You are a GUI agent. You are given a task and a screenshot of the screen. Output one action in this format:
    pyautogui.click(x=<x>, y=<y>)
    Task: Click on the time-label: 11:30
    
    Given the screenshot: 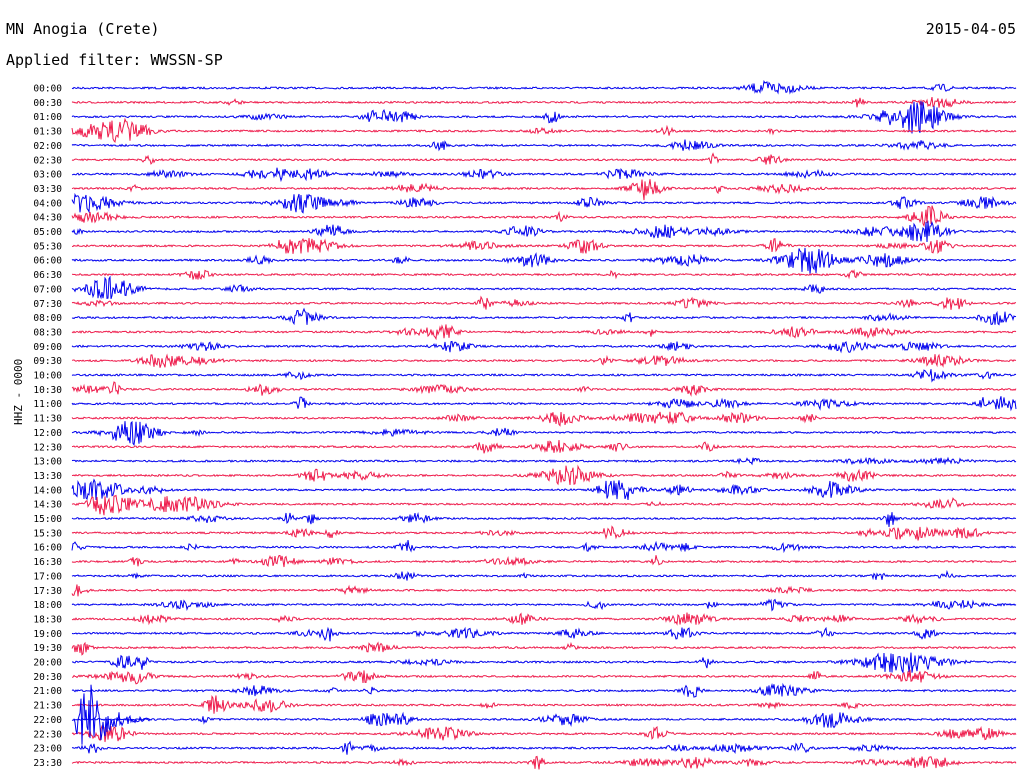 What is the action you would take?
    pyautogui.click(x=47, y=419)
    